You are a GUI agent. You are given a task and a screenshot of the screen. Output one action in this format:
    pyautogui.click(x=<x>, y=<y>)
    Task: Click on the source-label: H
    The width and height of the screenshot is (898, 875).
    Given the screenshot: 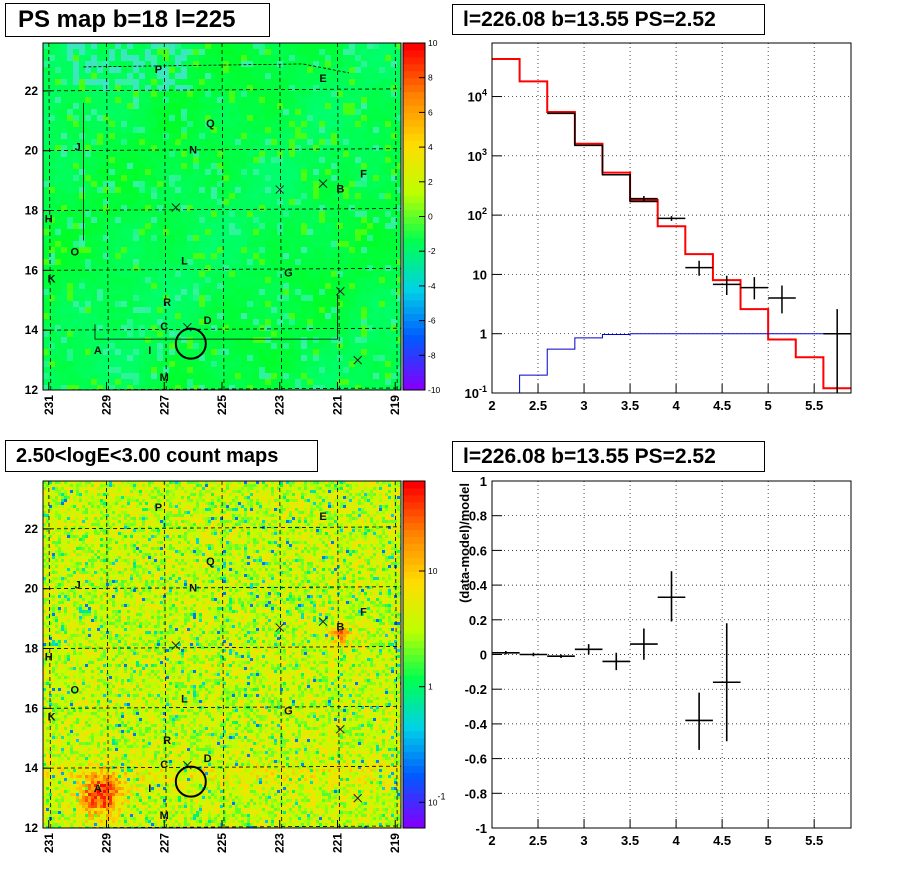 What is the action you would take?
    pyautogui.click(x=49, y=219)
    